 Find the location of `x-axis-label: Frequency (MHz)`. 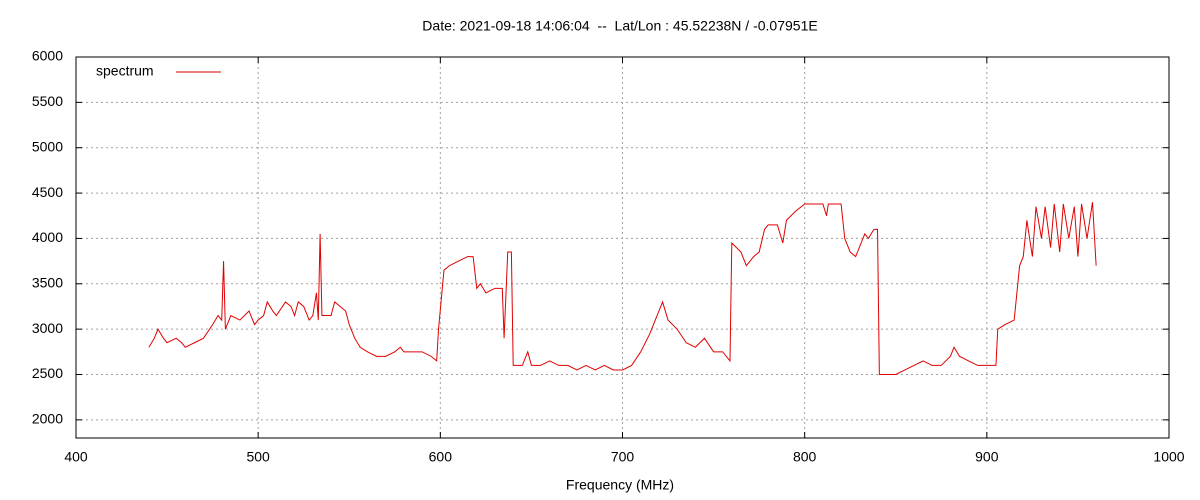

x-axis-label: Frequency (MHz) is located at coordinates (620, 485).